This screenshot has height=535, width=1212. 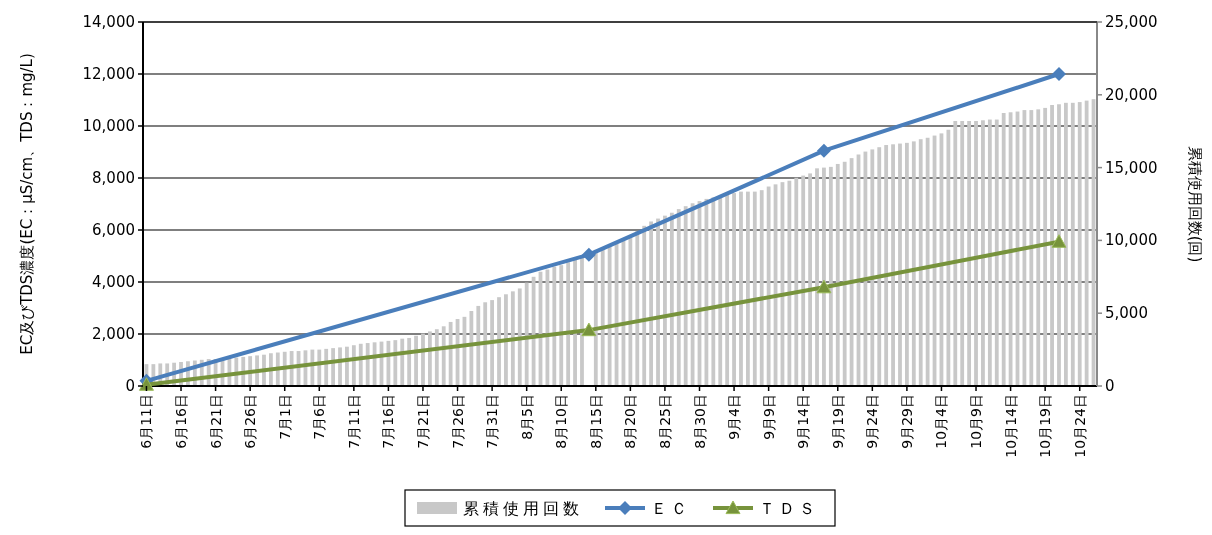 I want to click on y2-tick-label: 25,000, so click(x=1131, y=22).